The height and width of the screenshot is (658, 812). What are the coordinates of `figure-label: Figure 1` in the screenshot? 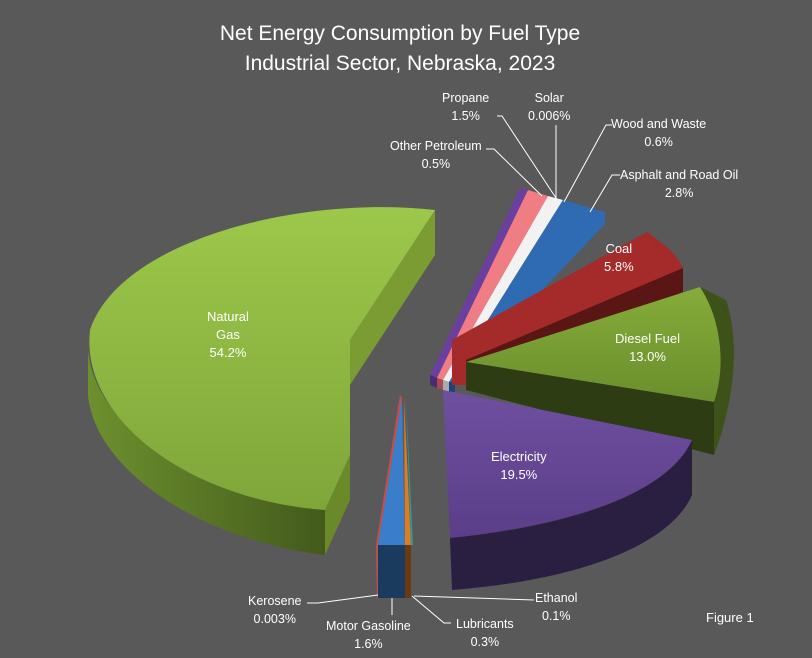 It's located at (730, 617).